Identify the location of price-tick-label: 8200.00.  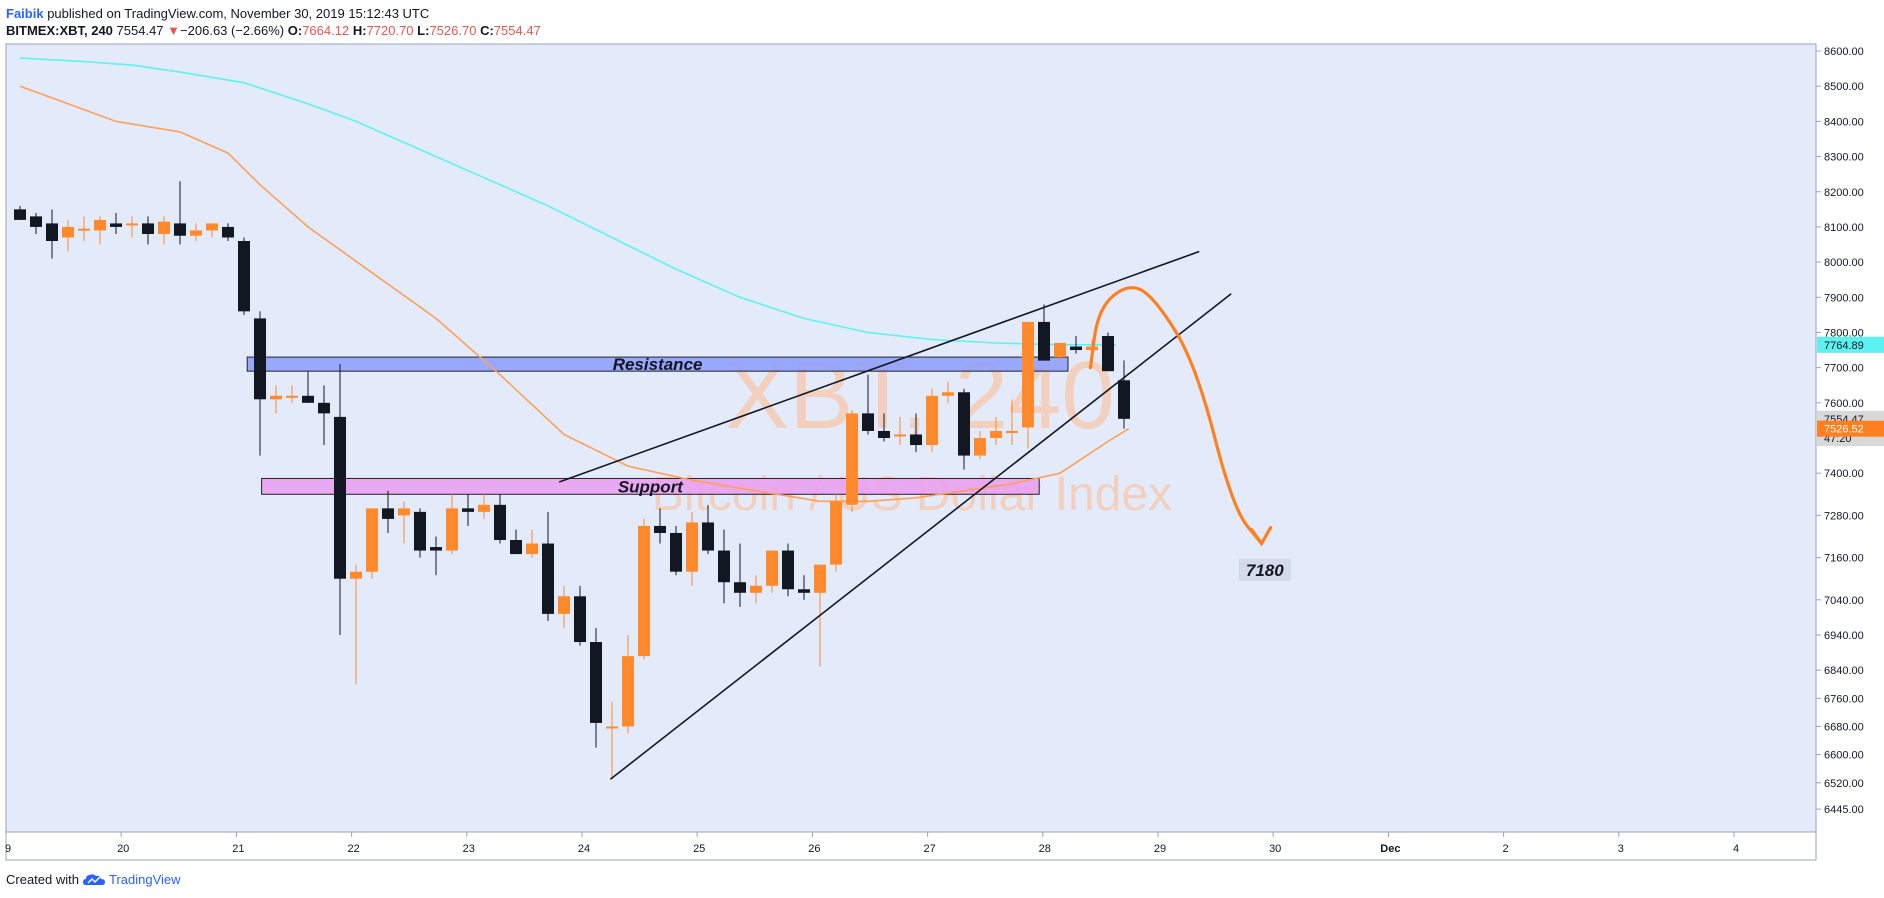
(1844, 193).